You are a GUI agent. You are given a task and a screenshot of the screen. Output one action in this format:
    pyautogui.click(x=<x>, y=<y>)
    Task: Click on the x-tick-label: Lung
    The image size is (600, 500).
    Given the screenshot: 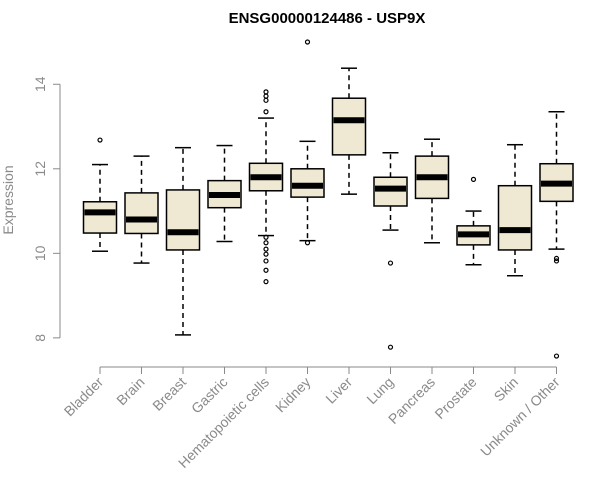 What is the action you would take?
    pyautogui.click(x=379, y=390)
    